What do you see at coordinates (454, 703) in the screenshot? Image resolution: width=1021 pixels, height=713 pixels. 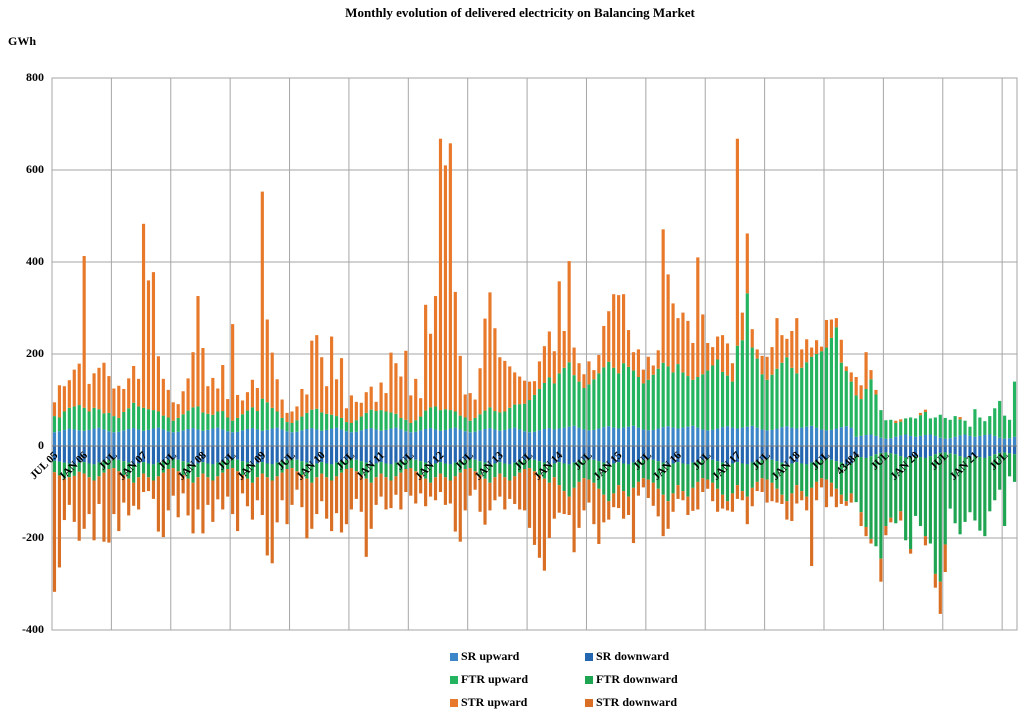 I see `legend-swatch` at bounding box center [454, 703].